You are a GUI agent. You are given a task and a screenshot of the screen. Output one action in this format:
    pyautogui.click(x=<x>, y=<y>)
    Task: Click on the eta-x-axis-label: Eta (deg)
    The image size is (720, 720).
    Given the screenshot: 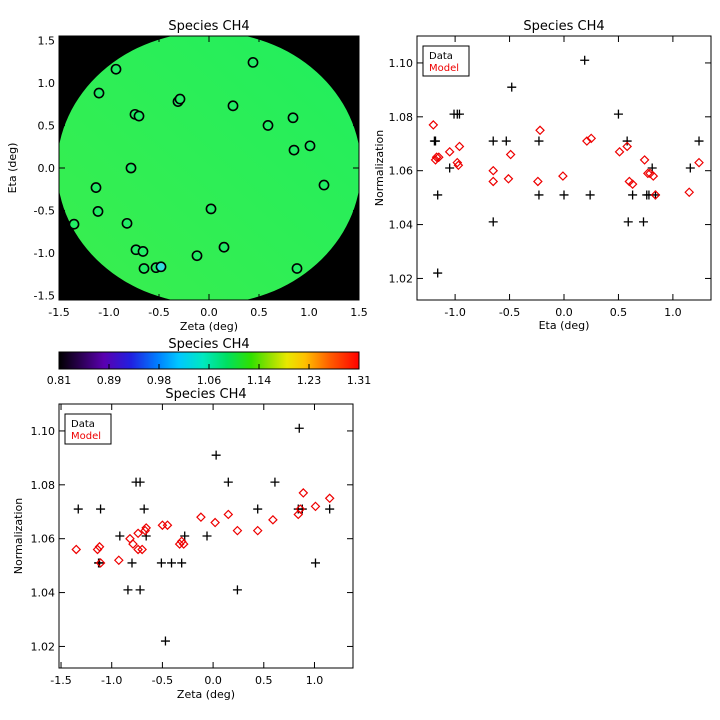 What is the action you would take?
    pyautogui.click(x=564, y=325)
    